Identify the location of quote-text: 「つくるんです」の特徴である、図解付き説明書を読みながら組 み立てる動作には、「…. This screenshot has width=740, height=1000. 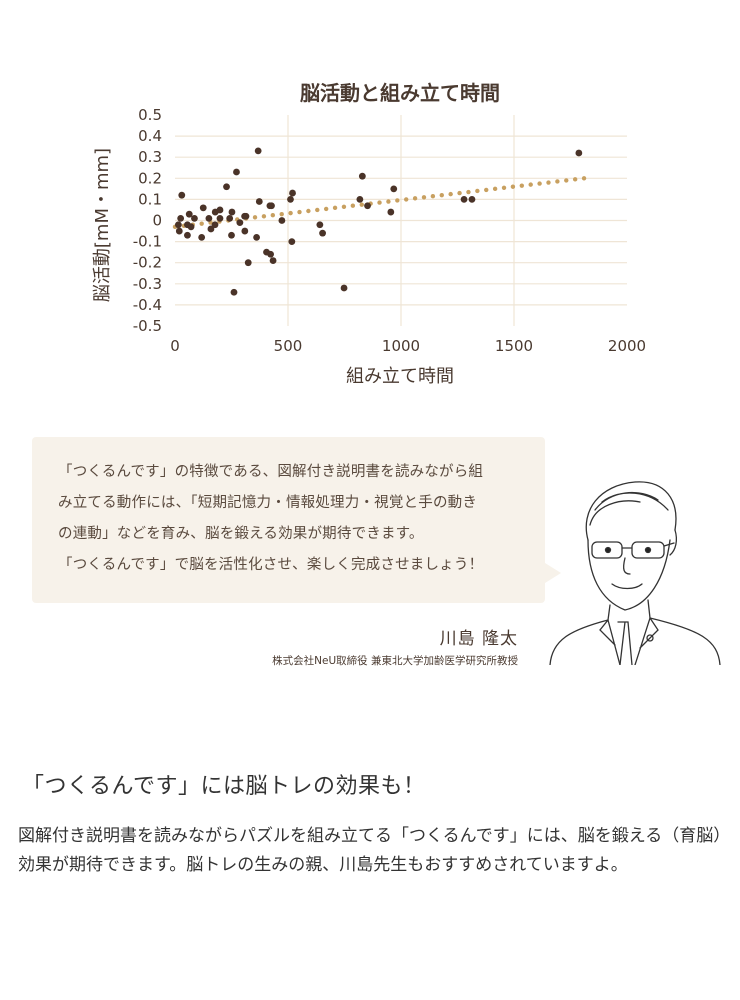
(270, 519).